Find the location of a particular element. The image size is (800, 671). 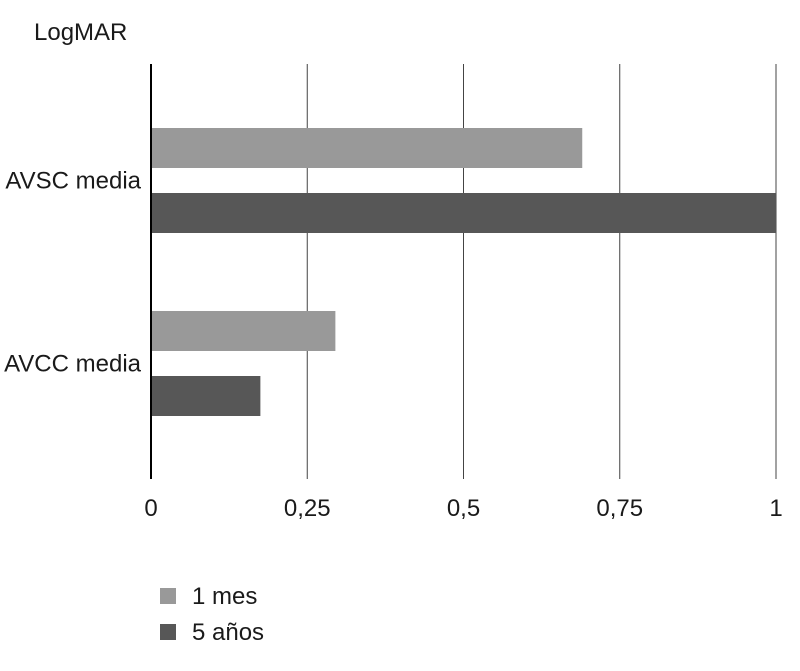

x-tick-labels: 0 0,25 0,5 0,75 1 is located at coordinates (463, 508).